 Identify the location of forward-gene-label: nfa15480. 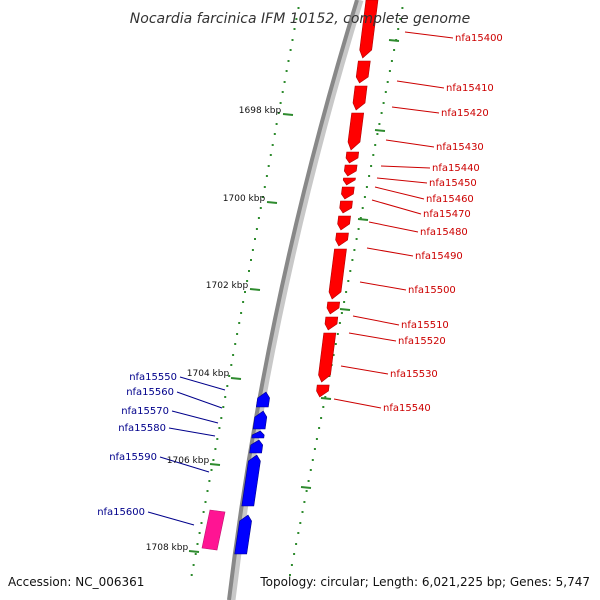
(444, 232).